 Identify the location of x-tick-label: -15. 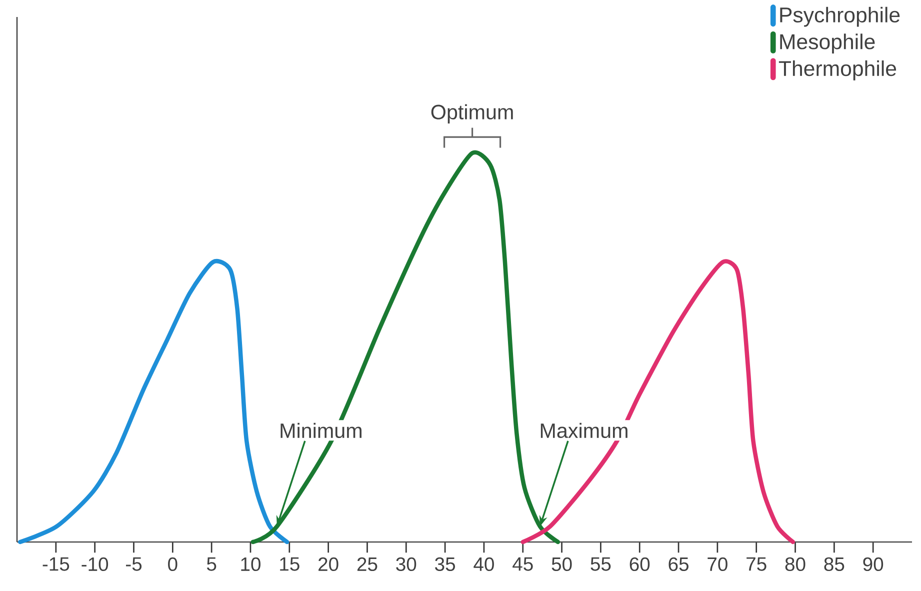
(56, 564).